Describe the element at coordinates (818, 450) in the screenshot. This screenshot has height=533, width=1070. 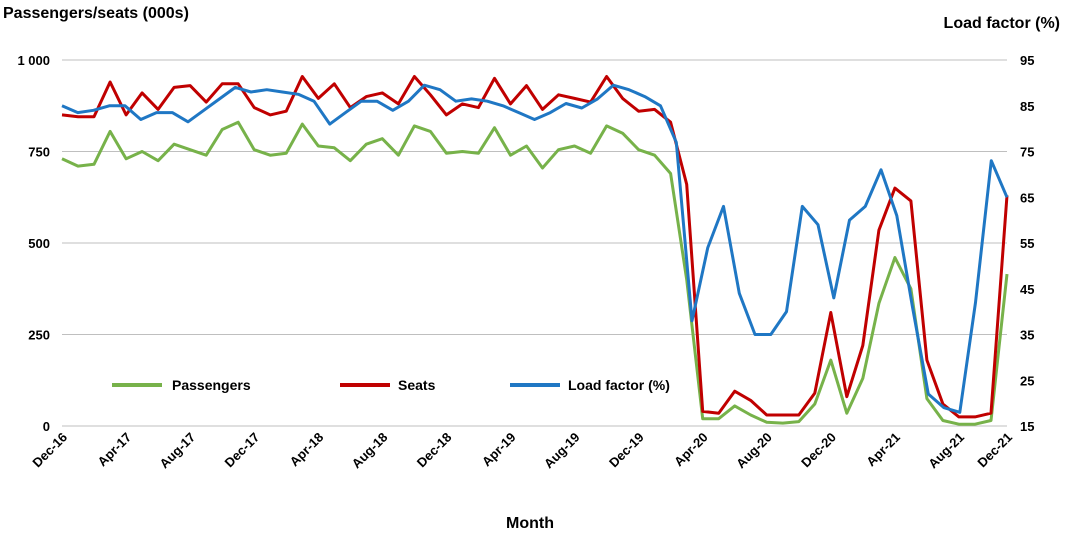
I see `x-tick-label: Dec-20` at that location.